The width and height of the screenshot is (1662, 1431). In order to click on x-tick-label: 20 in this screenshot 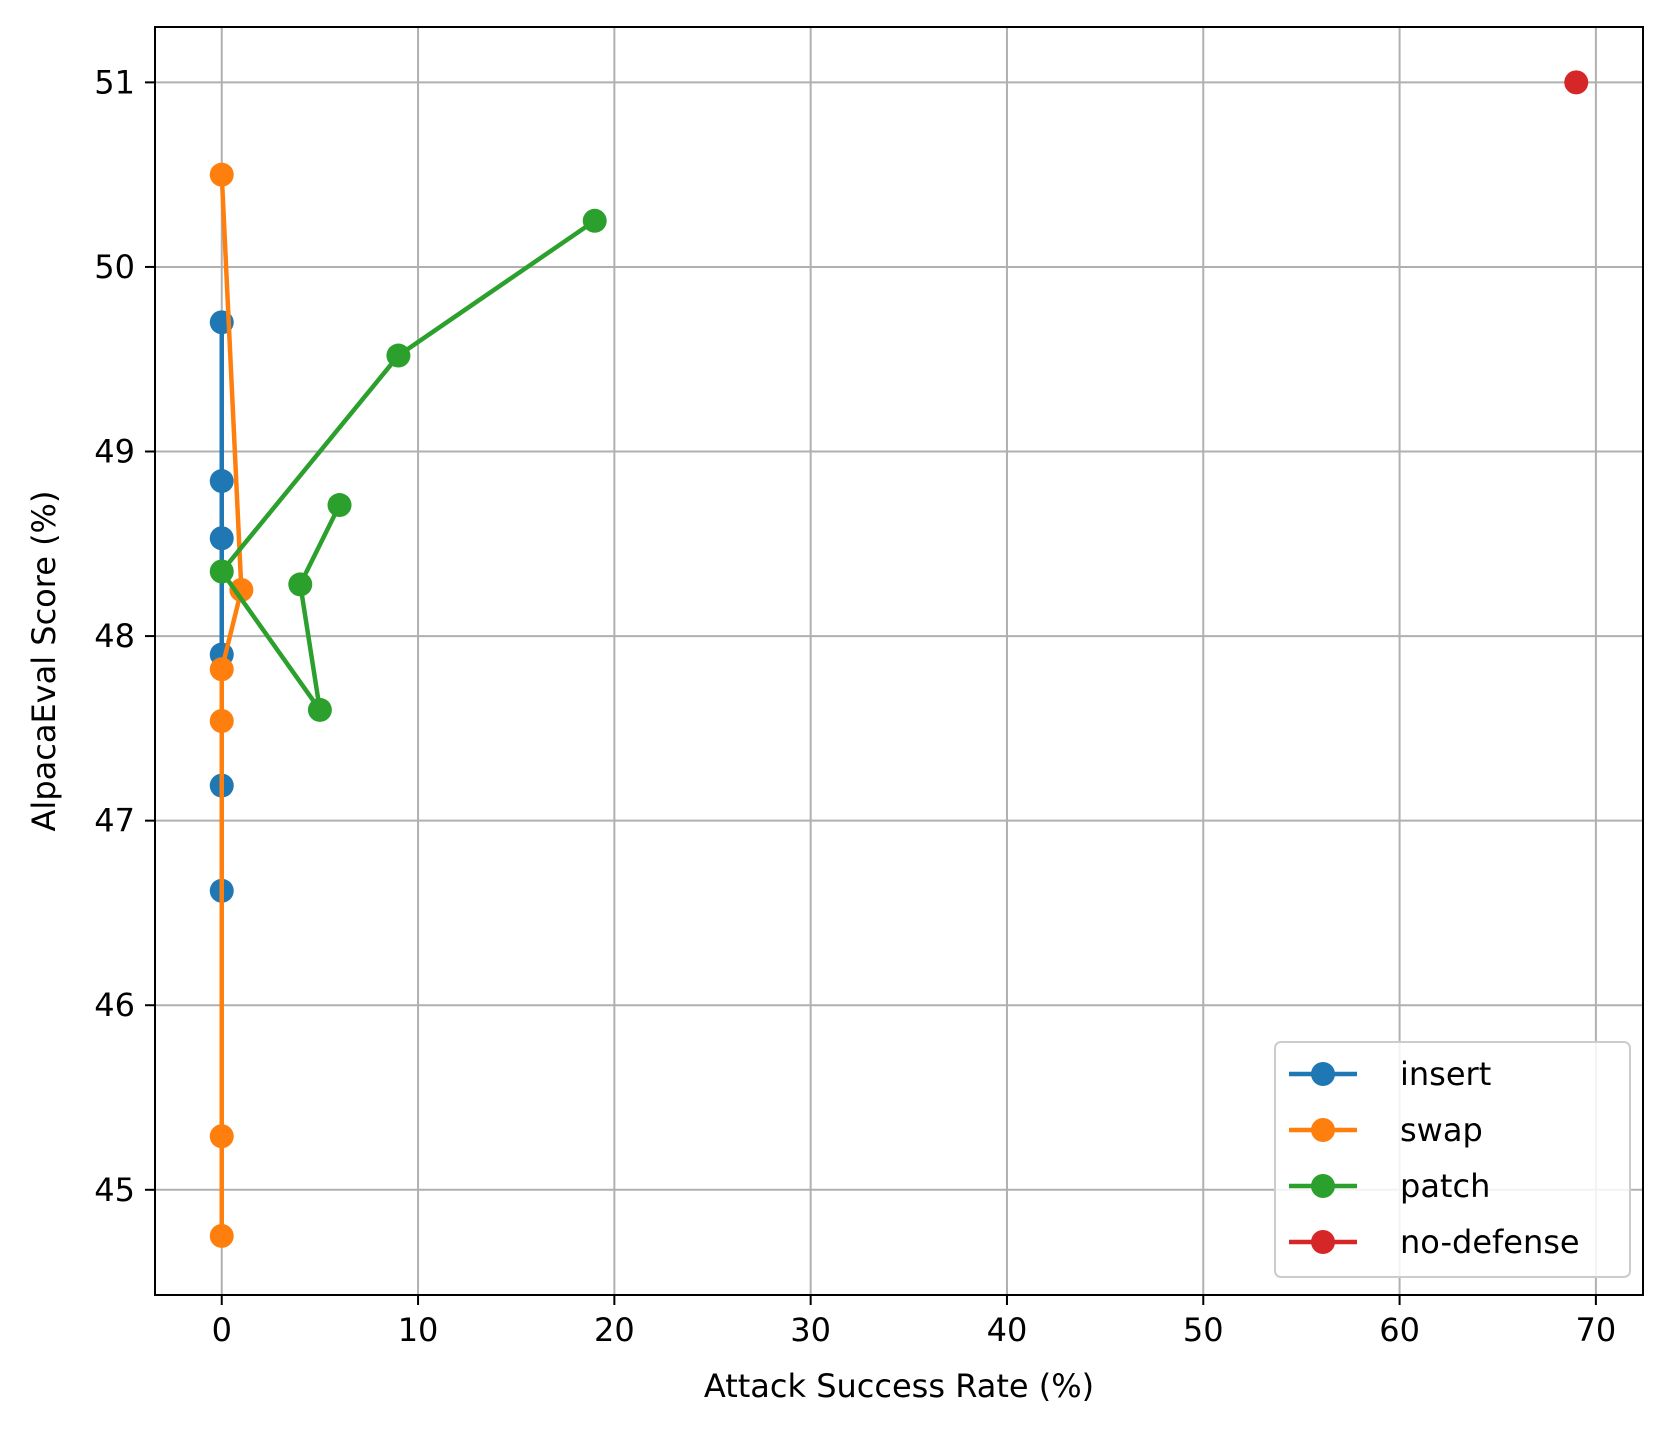, I will do `click(614, 1330)`.